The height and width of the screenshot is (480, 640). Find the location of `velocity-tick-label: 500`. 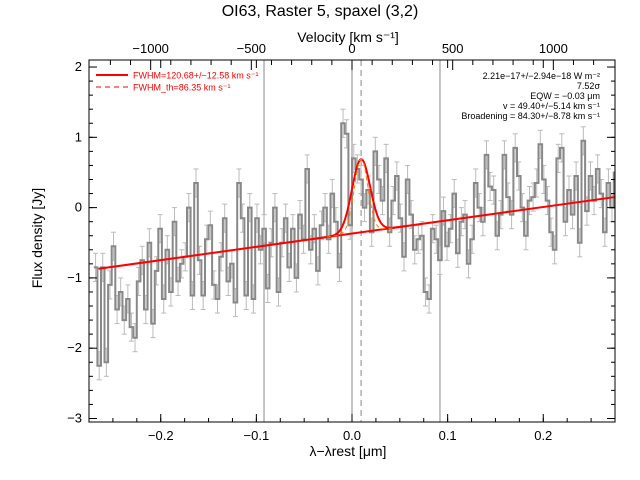

velocity-tick-label: 500 is located at coordinates (453, 48).